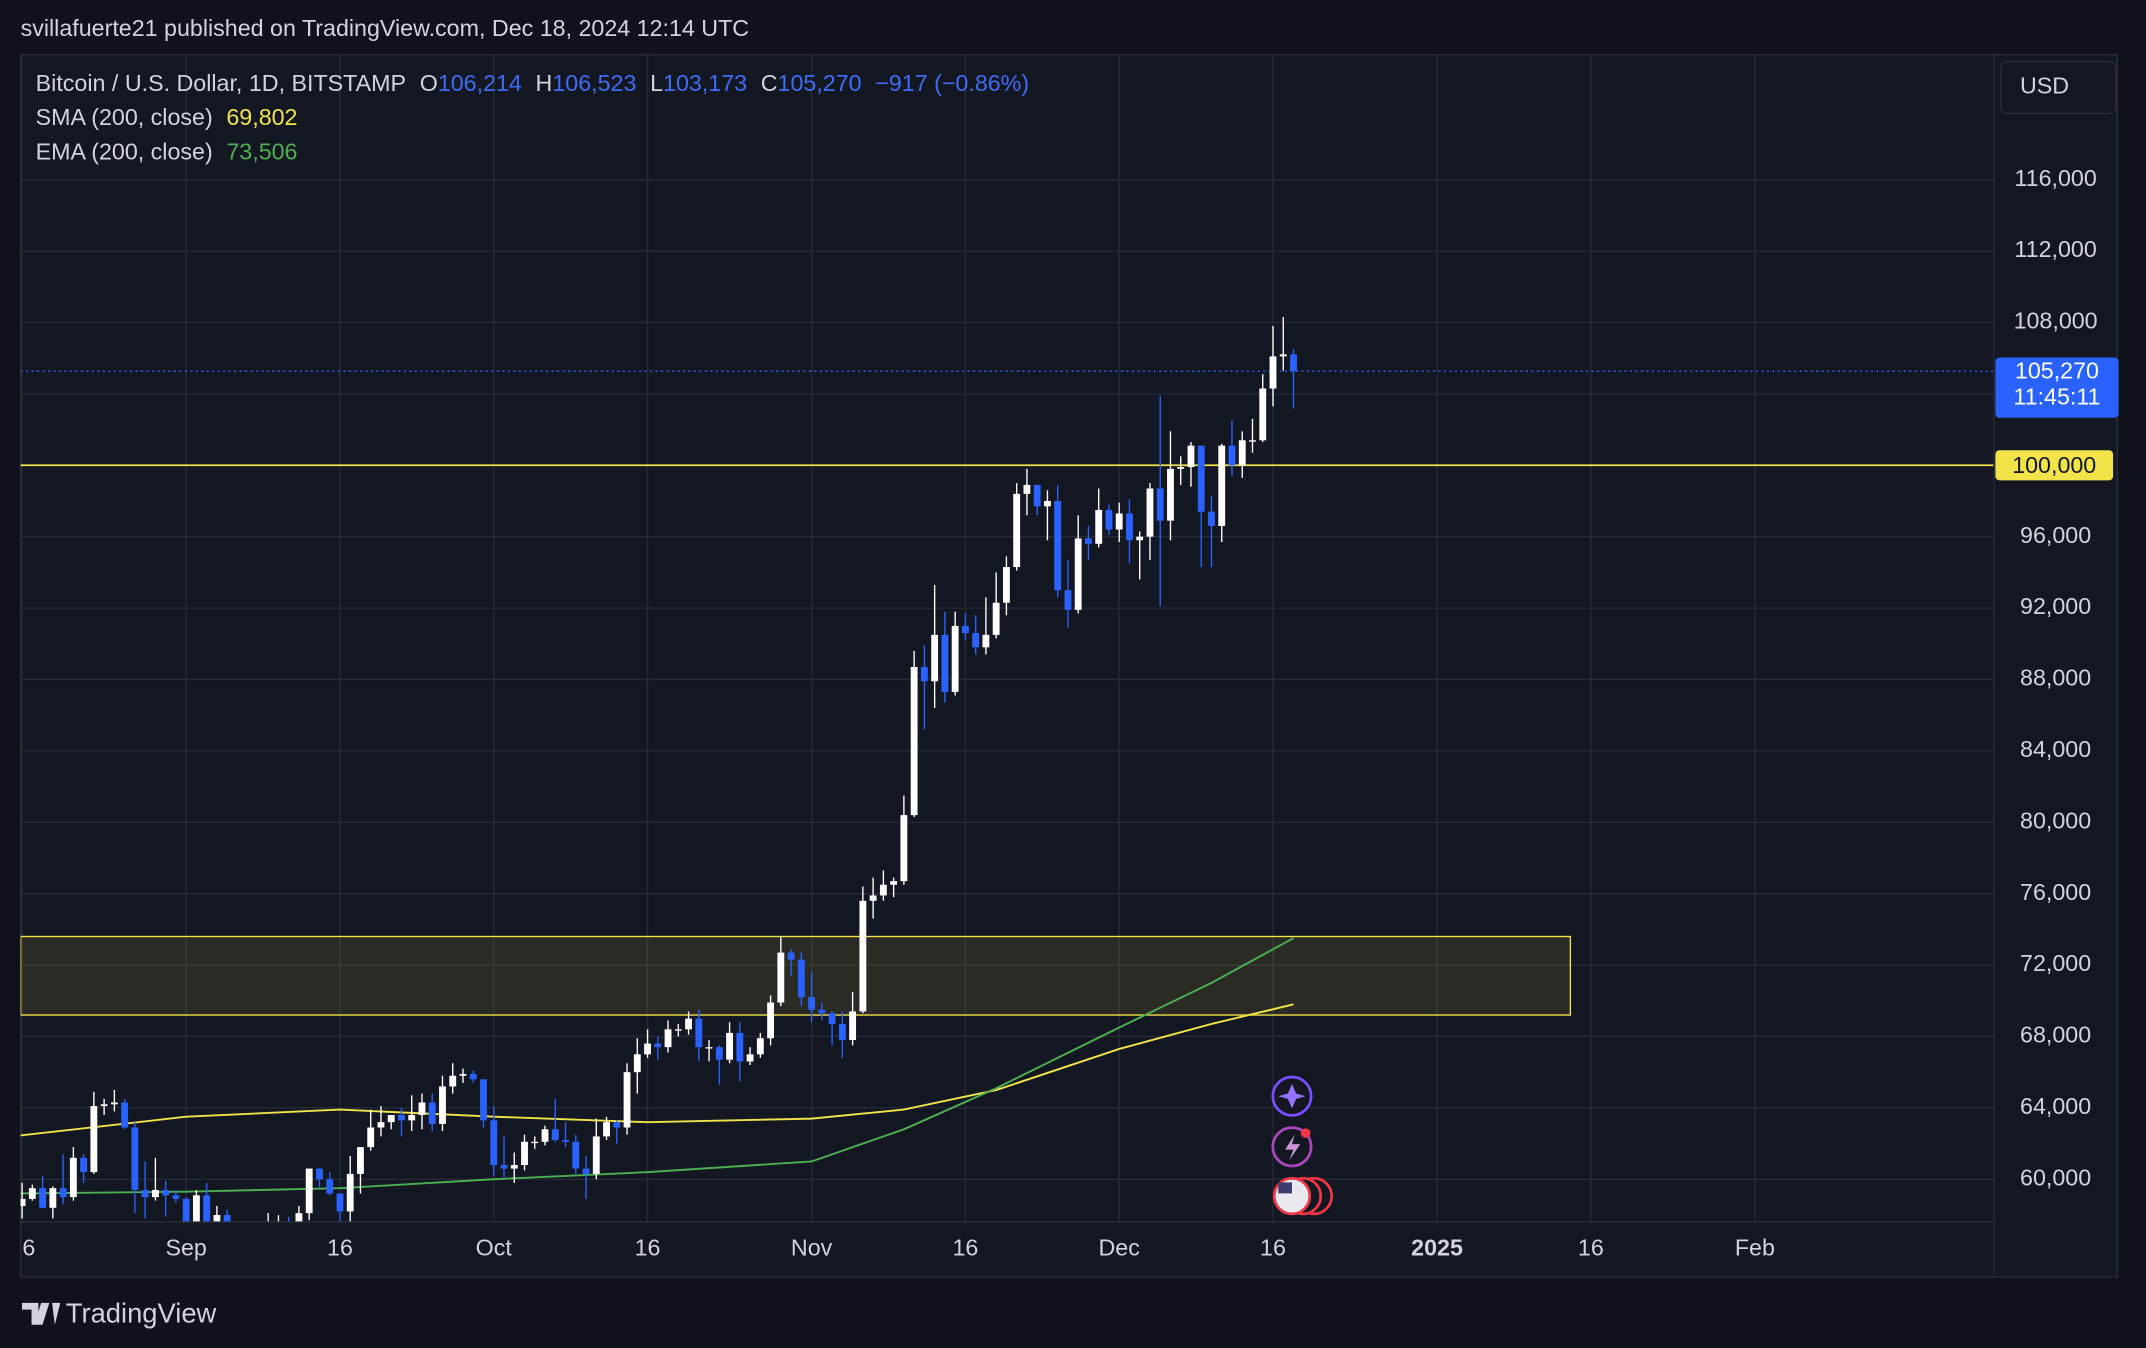 The image size is (2146, 1348). I want to click on x-tick-label: Oct, so click(494, 1248).